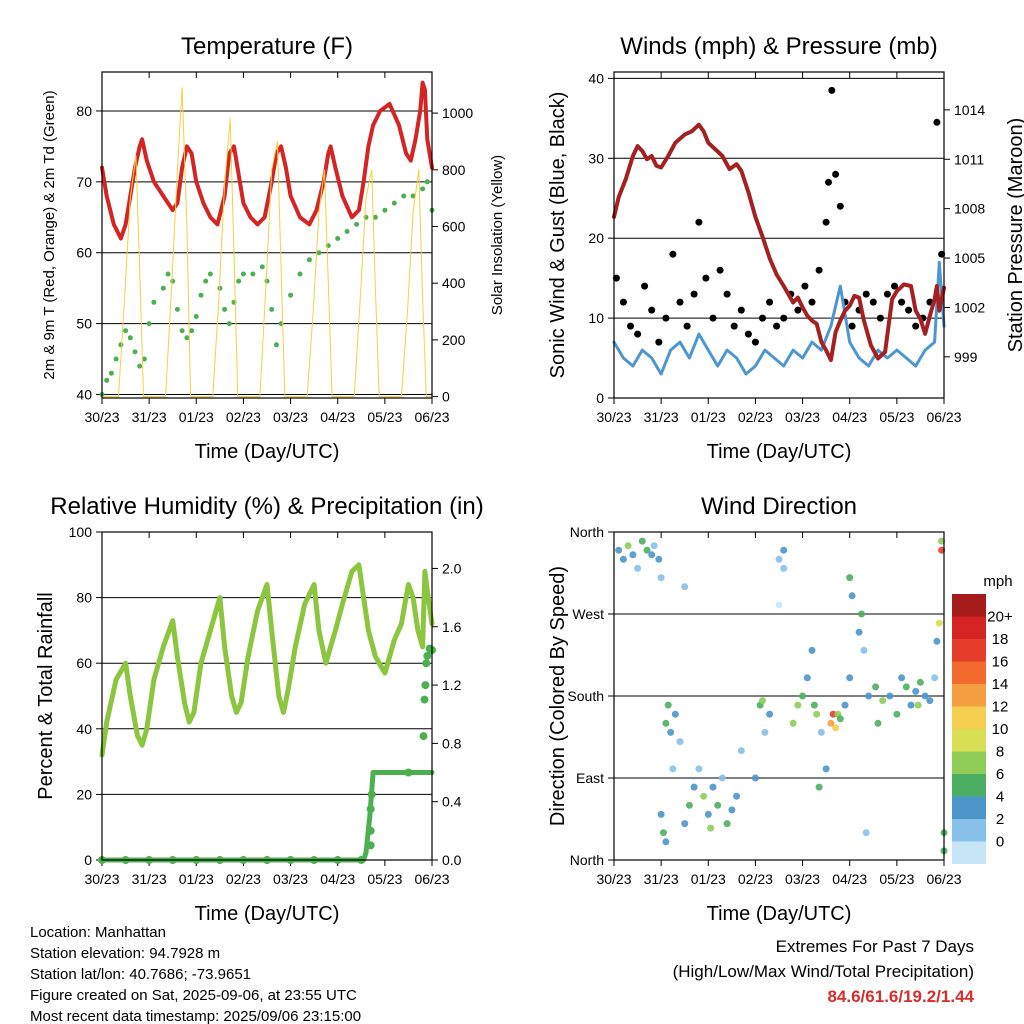 The width and height of the screenshot is (1024, 1024). What do you see at coordinates (969, 258) in the screenshot?
I see `winds-ytick-right-label: 1005` at bounding box center [969, 258].